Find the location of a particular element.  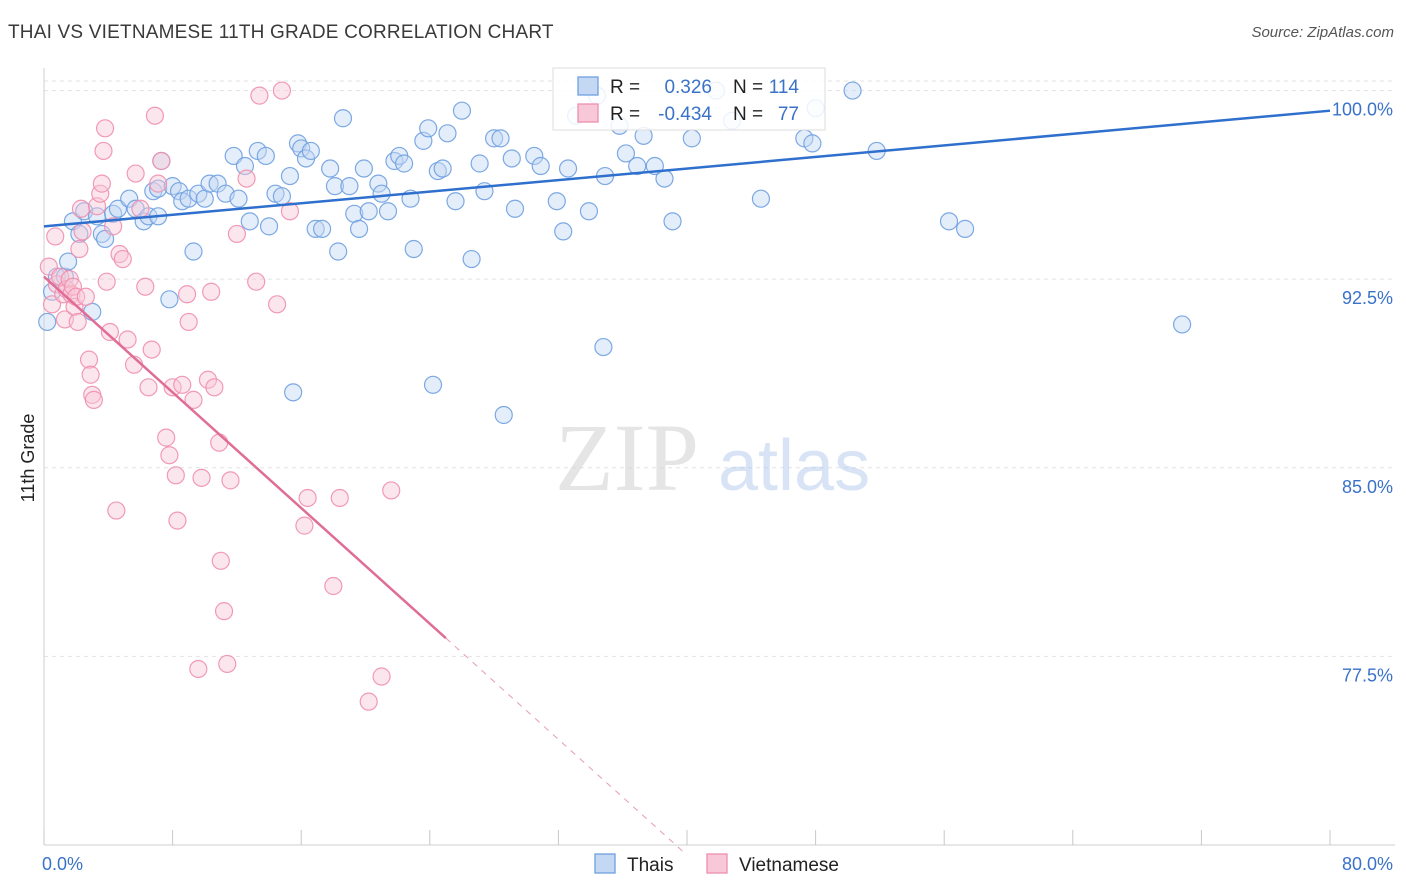

y-tick-labels: 100.0% 92.5% 85.0% 77.5% is located at coordinates (1362, 393).